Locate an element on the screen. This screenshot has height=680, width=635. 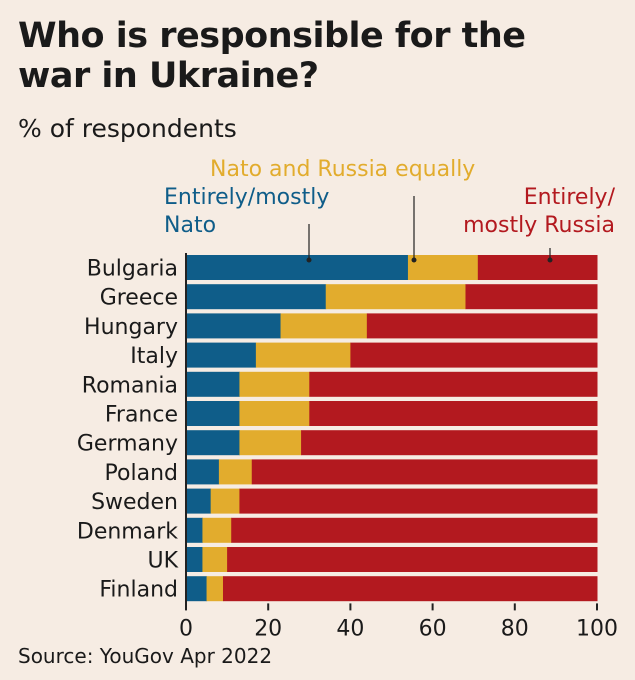
source-note: Source: YouGov Apr 2022 is located at coordinates (145, 656).